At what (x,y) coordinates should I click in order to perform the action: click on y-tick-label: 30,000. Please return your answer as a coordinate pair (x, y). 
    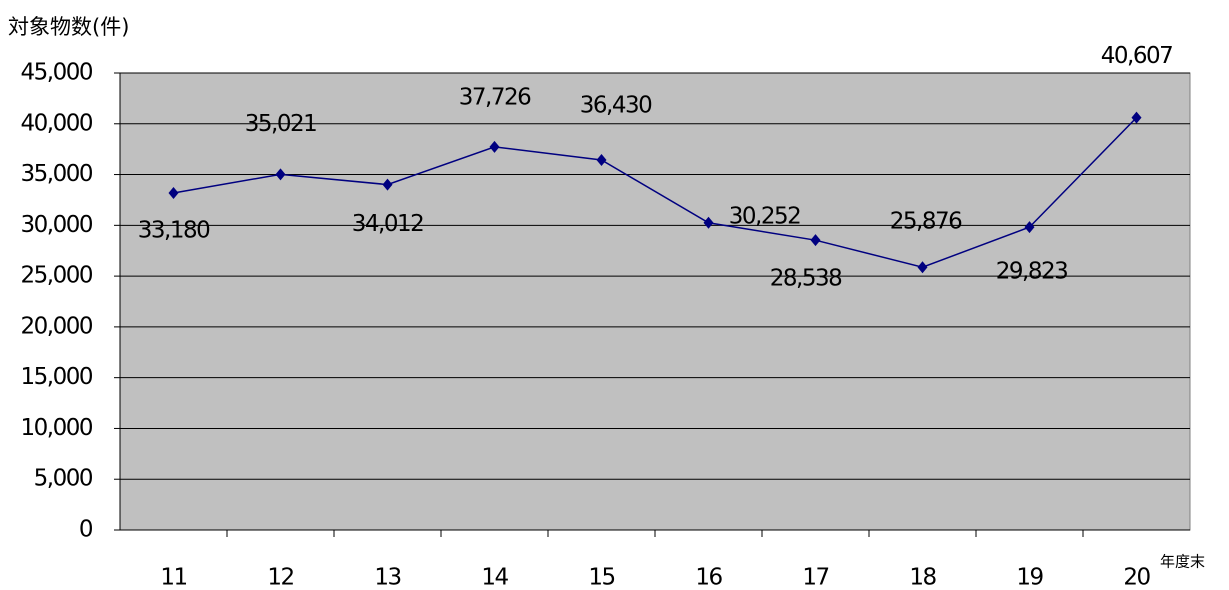
    Looking at the image, I should click on (57, 225).